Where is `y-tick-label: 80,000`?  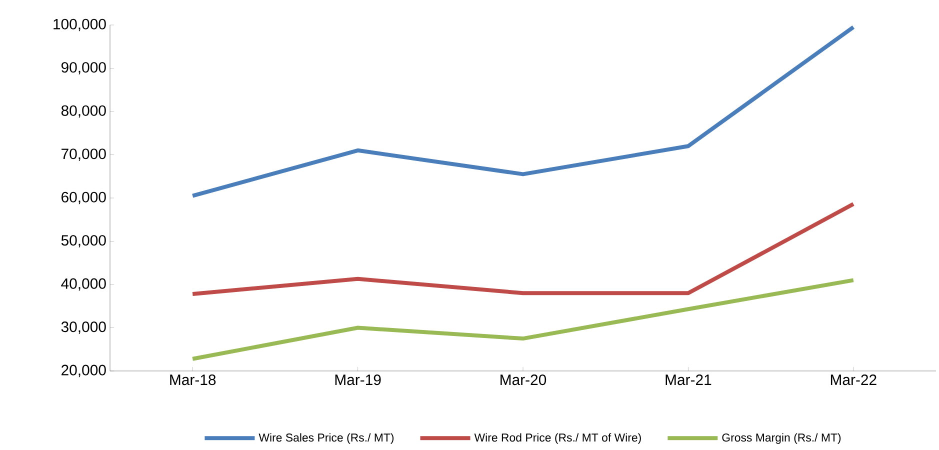 y-tick-label: 80,000 is located at coordinates (83, 111).